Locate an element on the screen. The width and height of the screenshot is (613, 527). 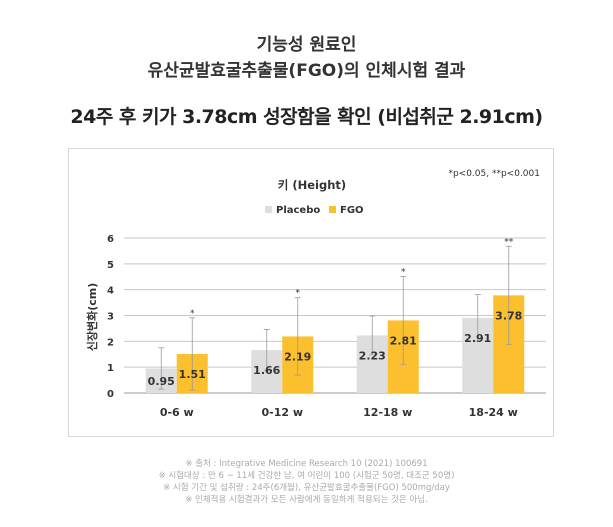
y-tick-label: 3 is located at coordinates (110, 317).